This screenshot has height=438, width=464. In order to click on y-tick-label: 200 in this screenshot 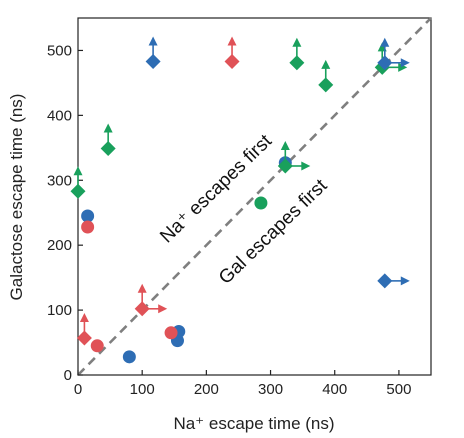, I will do `click(59, 245)`.